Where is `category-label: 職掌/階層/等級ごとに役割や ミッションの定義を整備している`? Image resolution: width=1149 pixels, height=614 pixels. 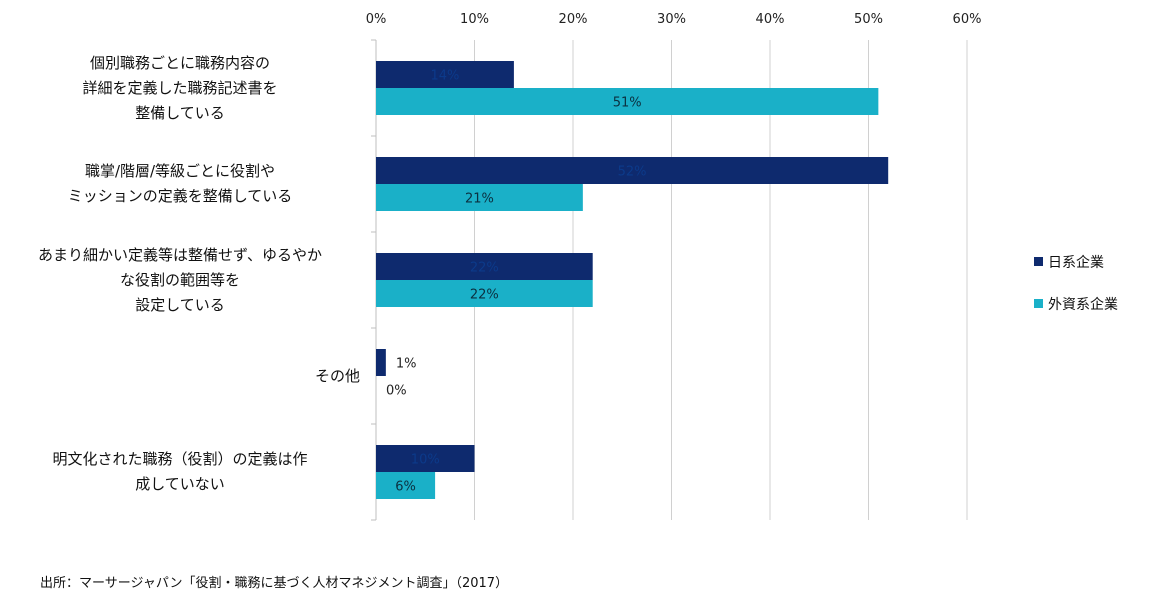 category-label: 職掌/階層/等級ごとに役割や ミッションの定義を整備している is located at coordinates (180, 184).